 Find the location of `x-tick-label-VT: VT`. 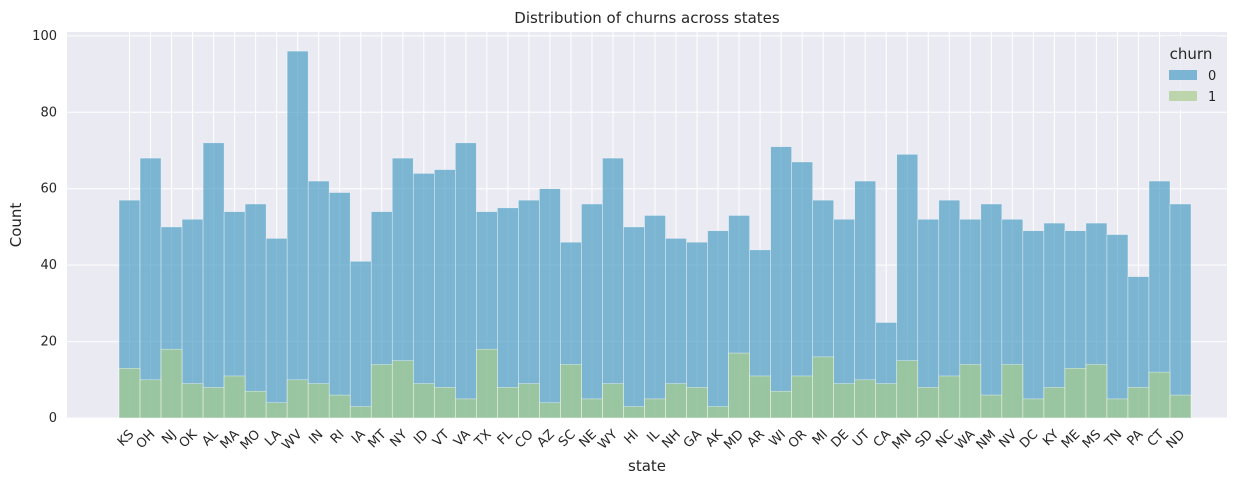

x-tick-label-VT: VT is located at coordinates (441, 438).